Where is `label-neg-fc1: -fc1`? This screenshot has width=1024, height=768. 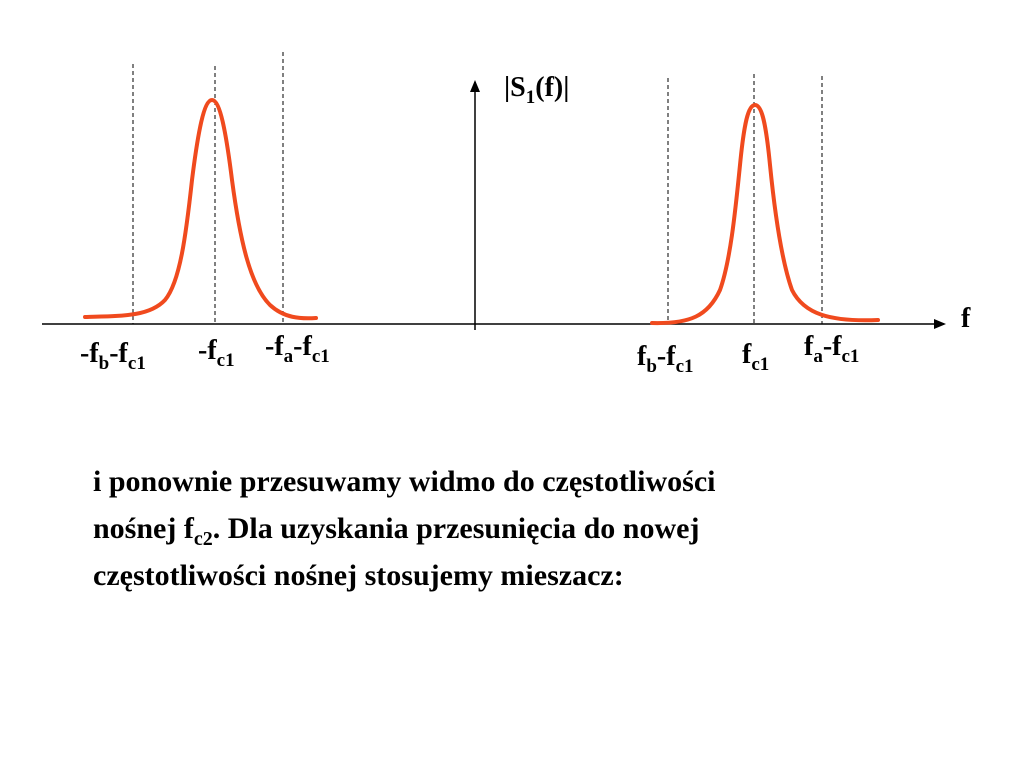
label-neg-fc1: -fc1 is located at coordinates (216, 353).